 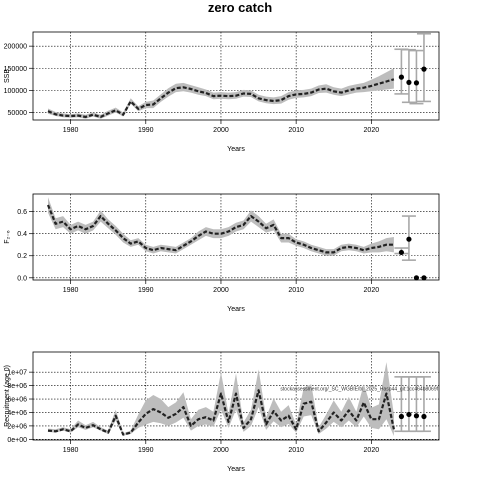 What do you see at coordinates (7, 237) in the screenshot?
I see `y-axis-label: F₂₋₆` at bounding box center [7, 237].